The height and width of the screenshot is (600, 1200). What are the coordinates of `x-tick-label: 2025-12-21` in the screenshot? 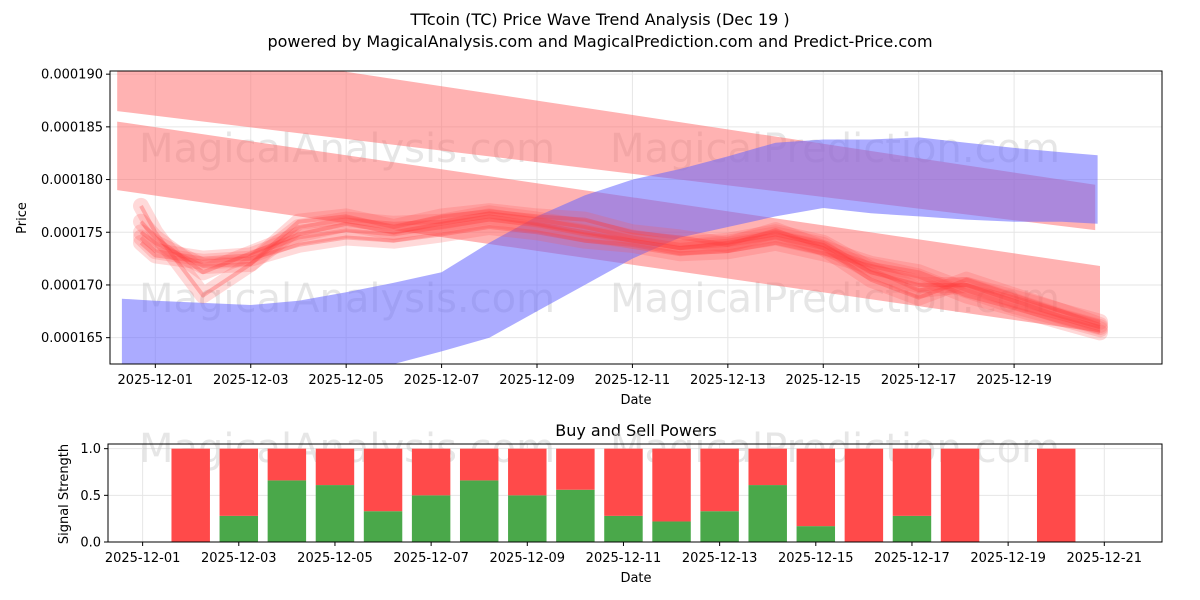 It's located at (1105, 558).